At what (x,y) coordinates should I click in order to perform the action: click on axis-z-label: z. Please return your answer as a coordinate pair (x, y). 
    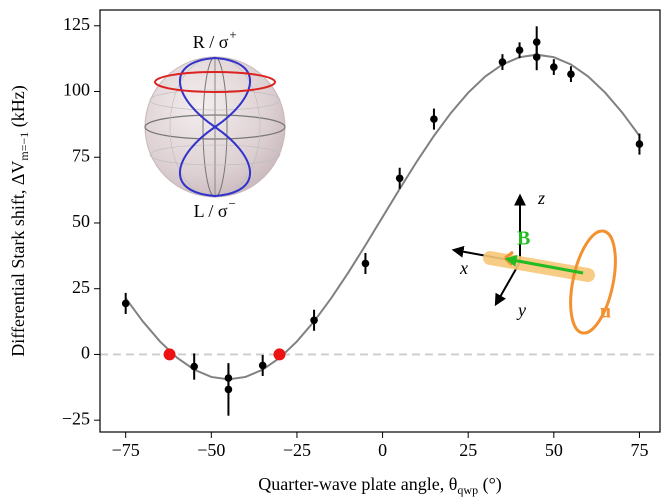
    Looking at the image, I should click on (541, 198).